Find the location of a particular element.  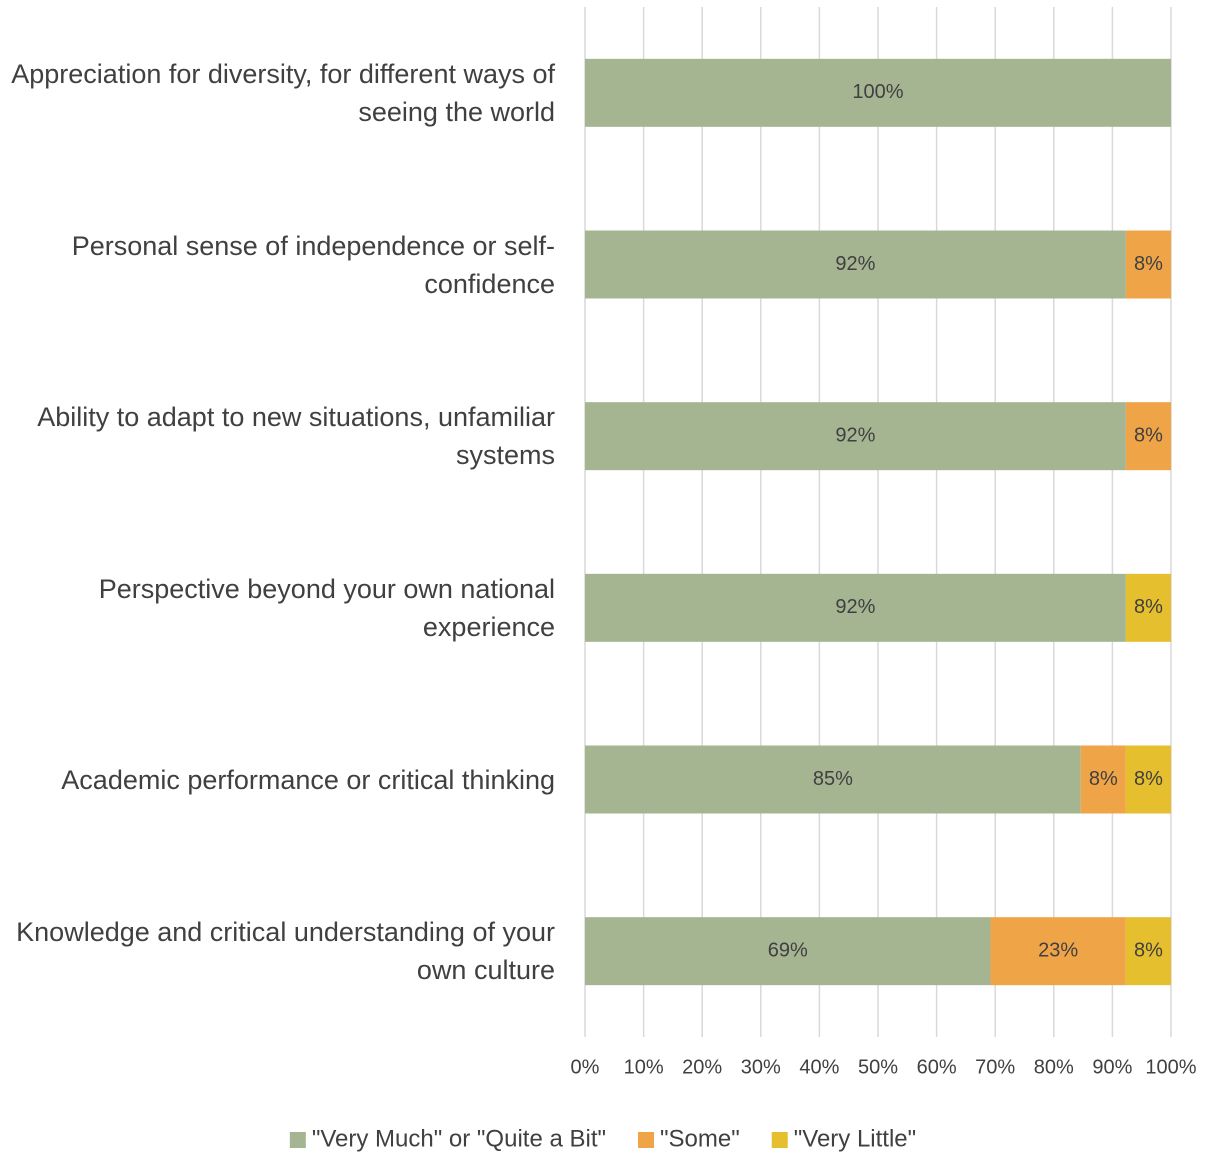

x-tick-label: 60% is located at coordinates (937, 1067).